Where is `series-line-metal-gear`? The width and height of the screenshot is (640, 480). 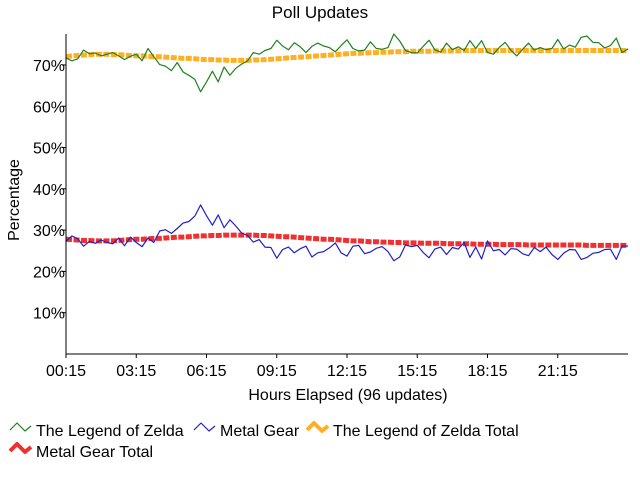 series-line-metal-gear is located at coordinates (347, 233).